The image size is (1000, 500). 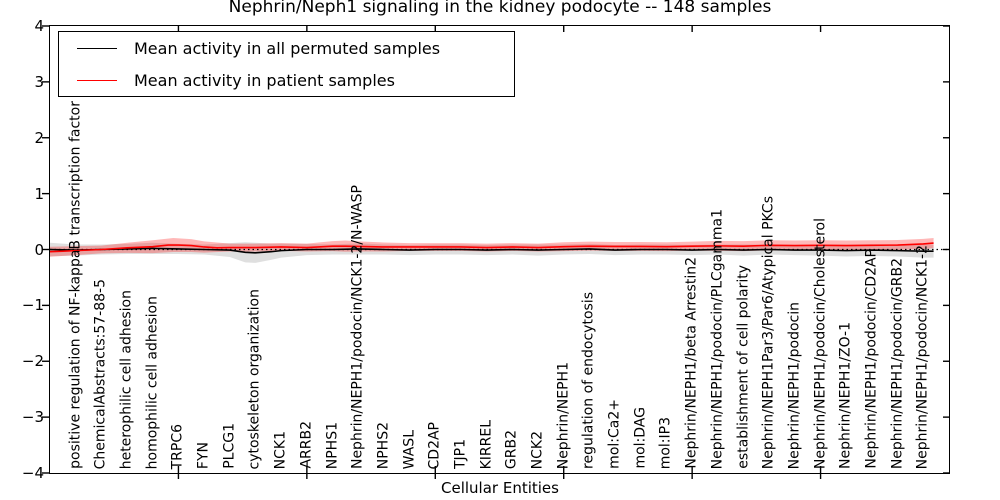 What do you see at coordinates (665, 442) in the screenshot?
I see `x-tick-label: mol:IP3` at bounding box center [665, 442].